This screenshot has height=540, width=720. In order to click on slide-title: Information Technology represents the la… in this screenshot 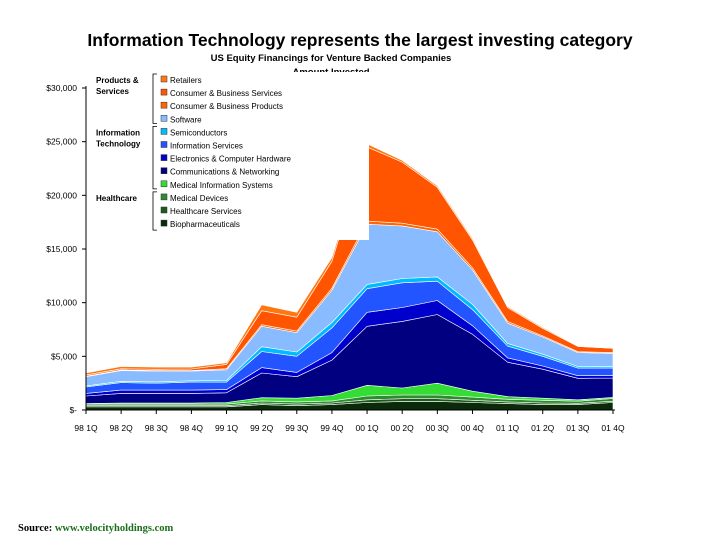, I will do `click(360, 40)`.